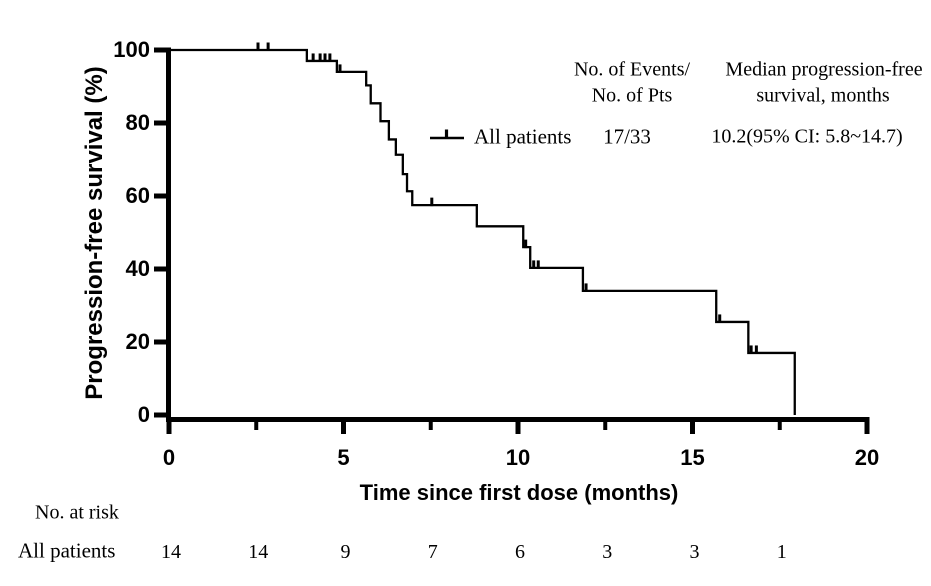  What do you see at coordinates (137, 341) in the screenshot?
I see `y-tick-label: 20` at bounding box center [137, 341].